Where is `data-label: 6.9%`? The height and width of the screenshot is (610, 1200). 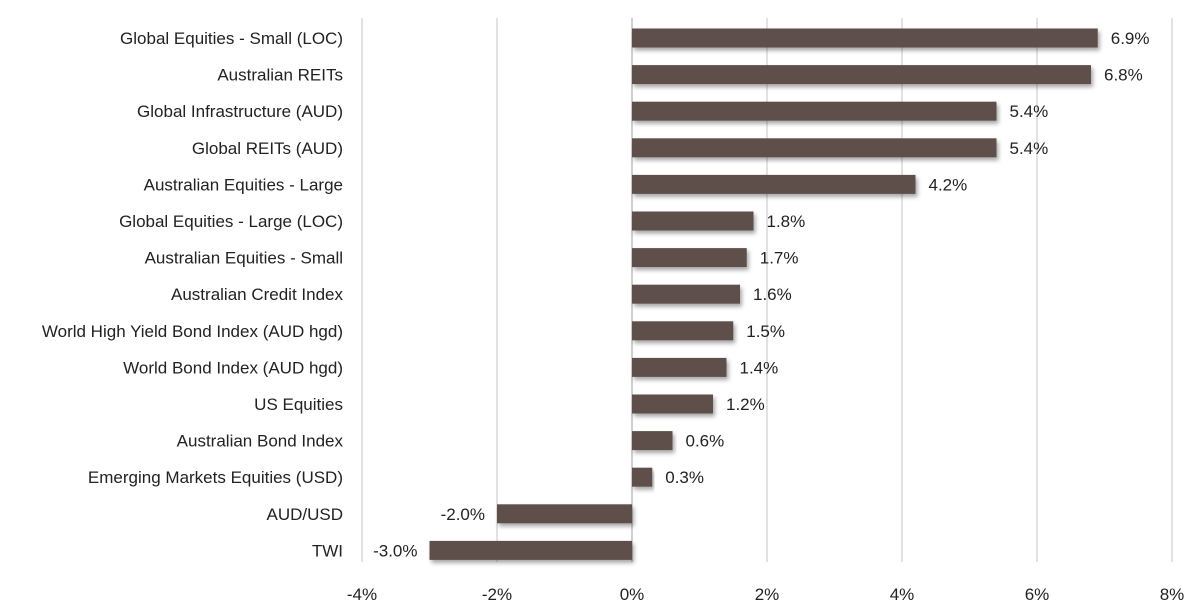 data-label: 6.9% is located at coordinates (1130, 38).